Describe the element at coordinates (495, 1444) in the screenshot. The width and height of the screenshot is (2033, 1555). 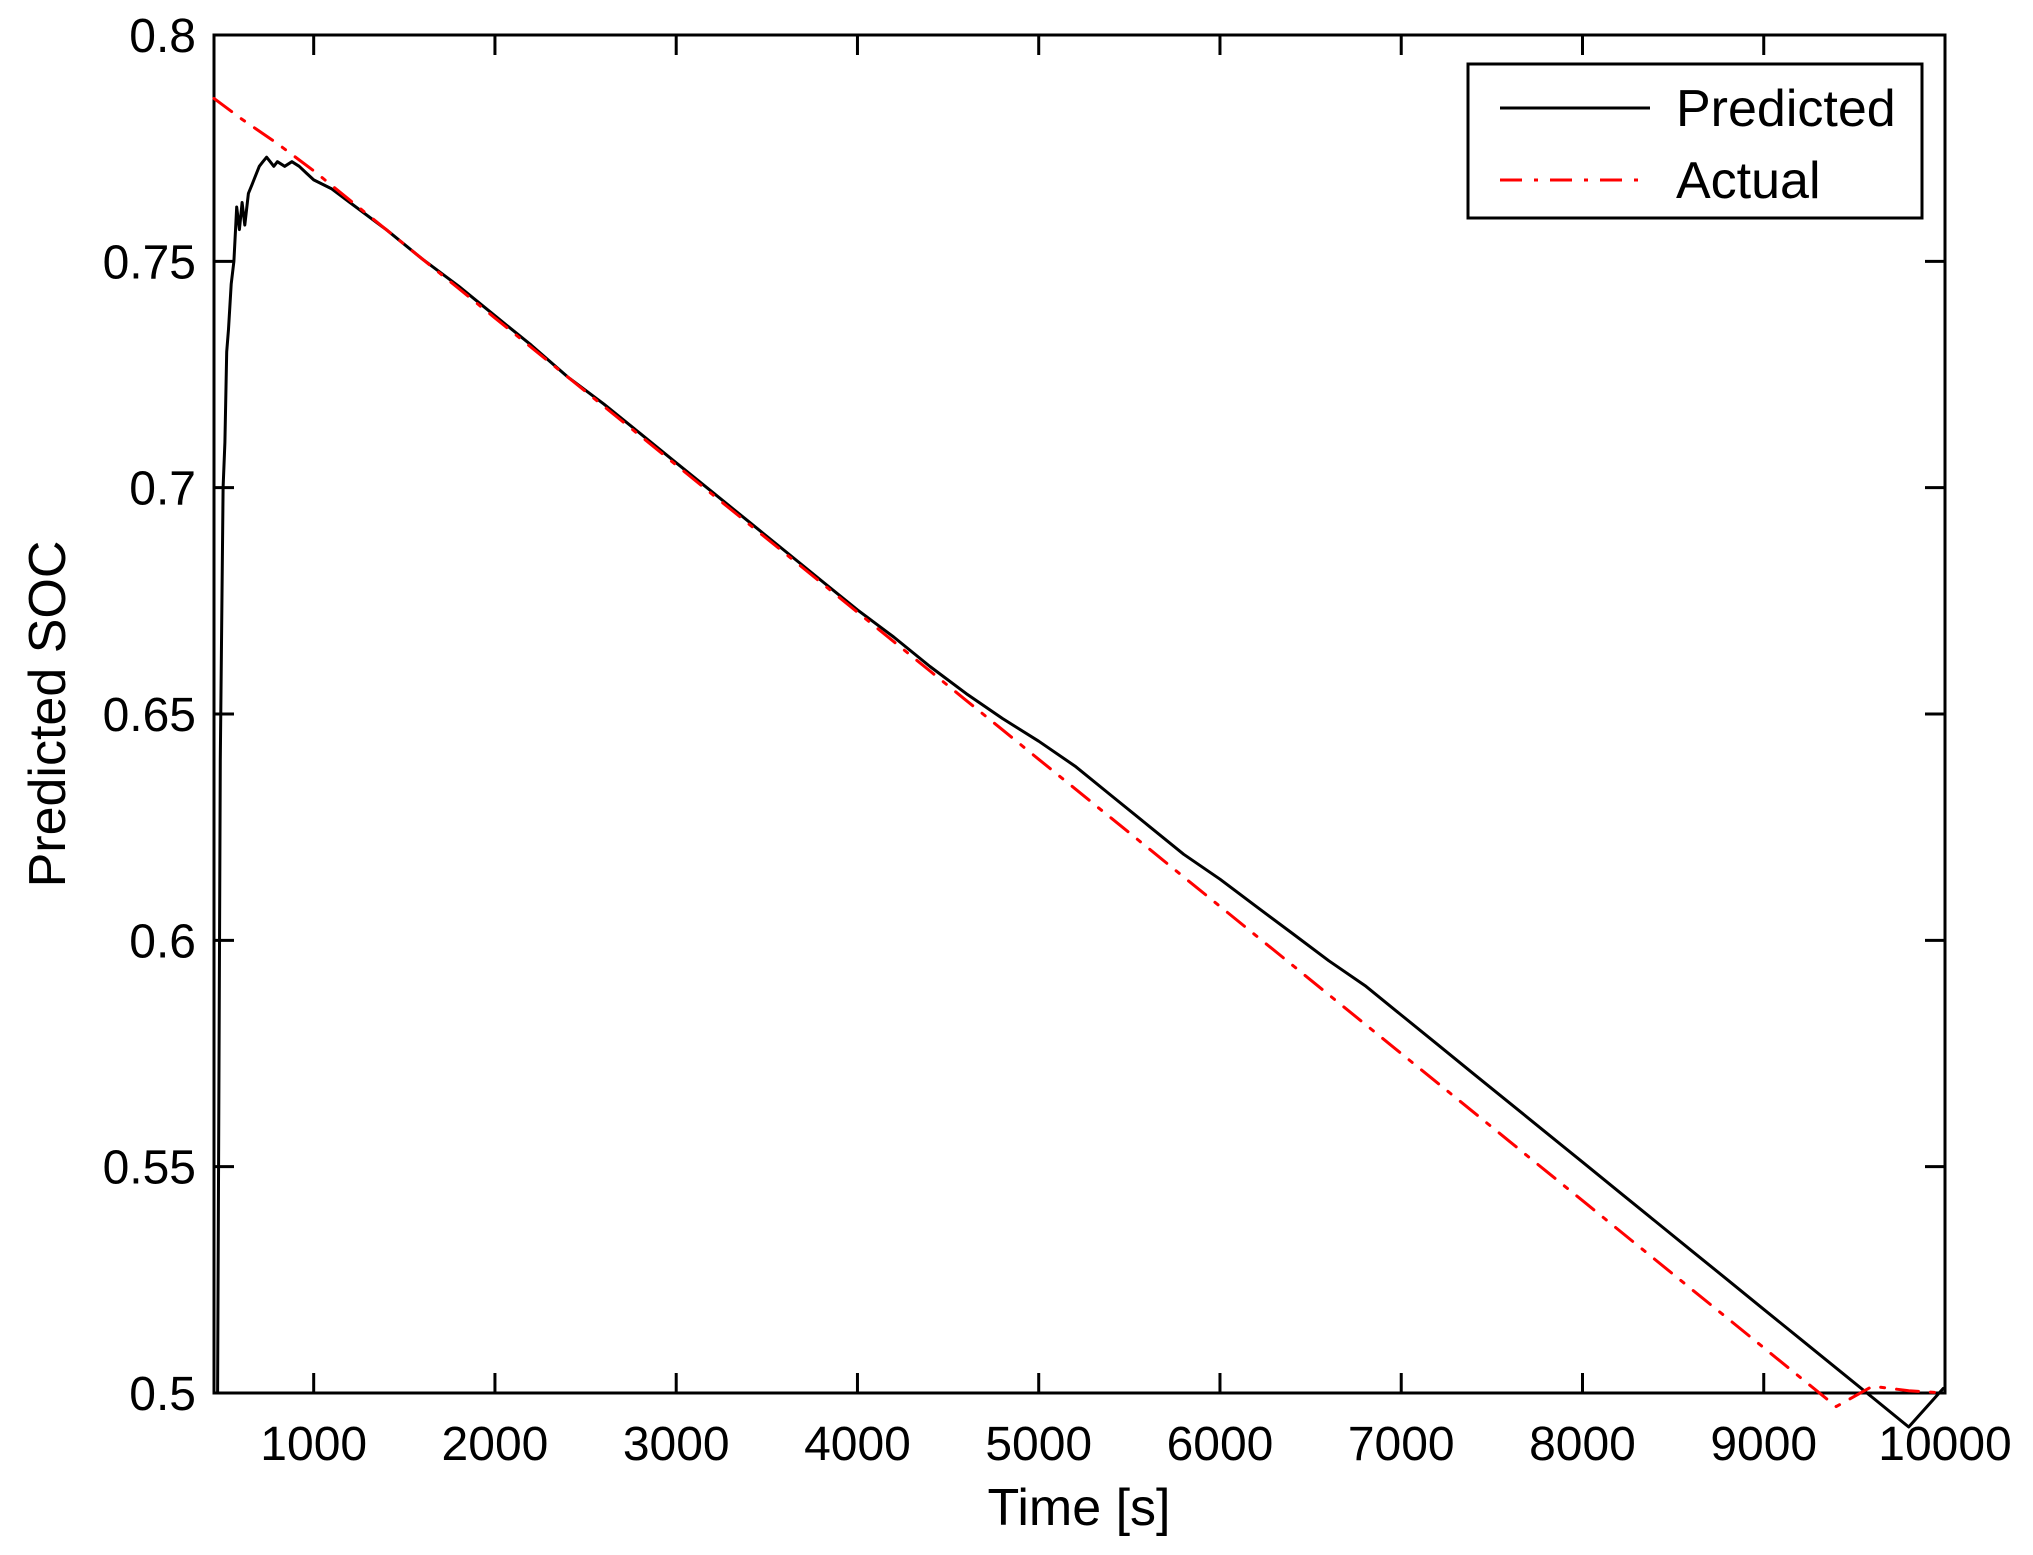
I see `x-tick-label: 2000` at that location.